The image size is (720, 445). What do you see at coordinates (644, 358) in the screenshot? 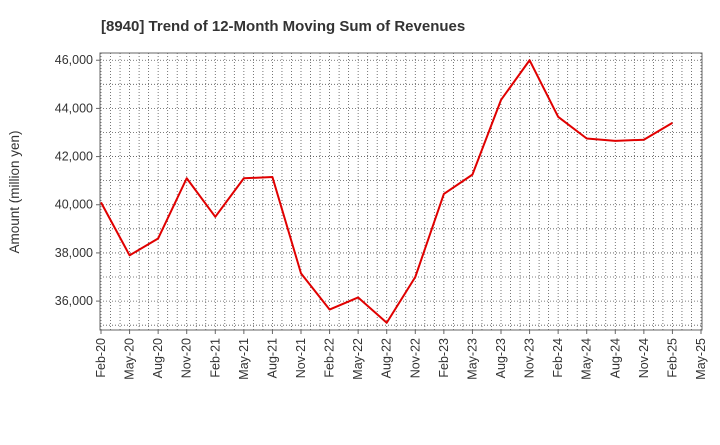
I see `x-tick-label: Nov-24` at bounding box center [644, 358].